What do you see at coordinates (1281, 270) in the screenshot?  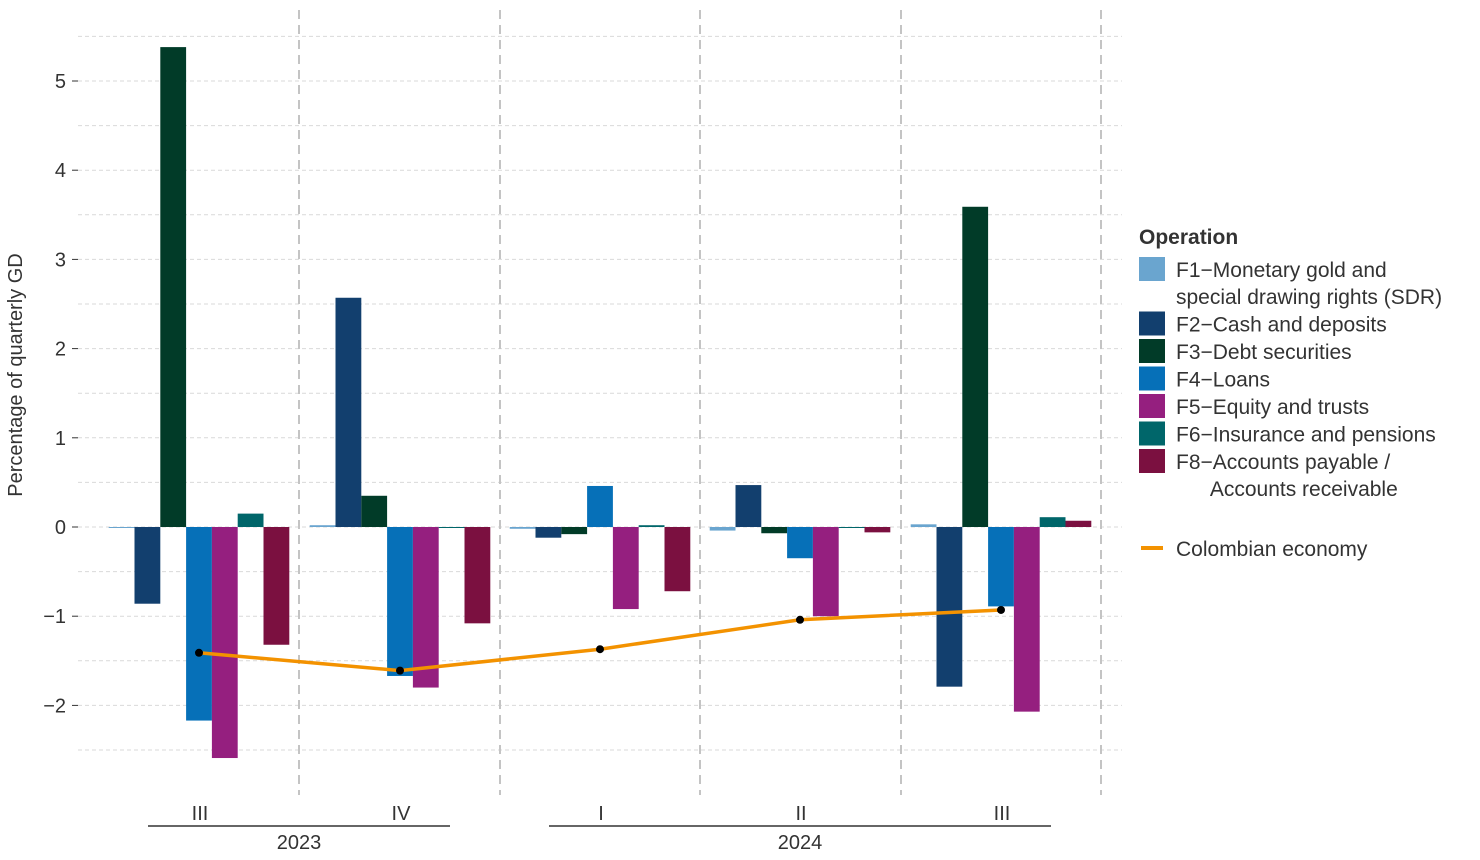 I see `legend-label: F1−Monetary gold and` at bounding box center [1281, 270].